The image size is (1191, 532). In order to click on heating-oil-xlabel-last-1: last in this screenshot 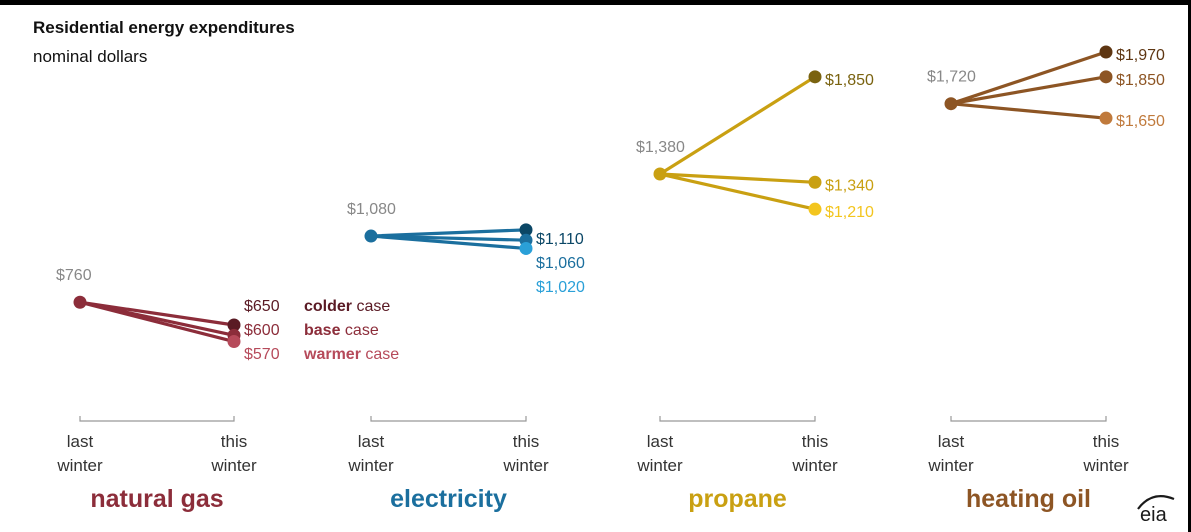, I will do `click(951, 441)`.